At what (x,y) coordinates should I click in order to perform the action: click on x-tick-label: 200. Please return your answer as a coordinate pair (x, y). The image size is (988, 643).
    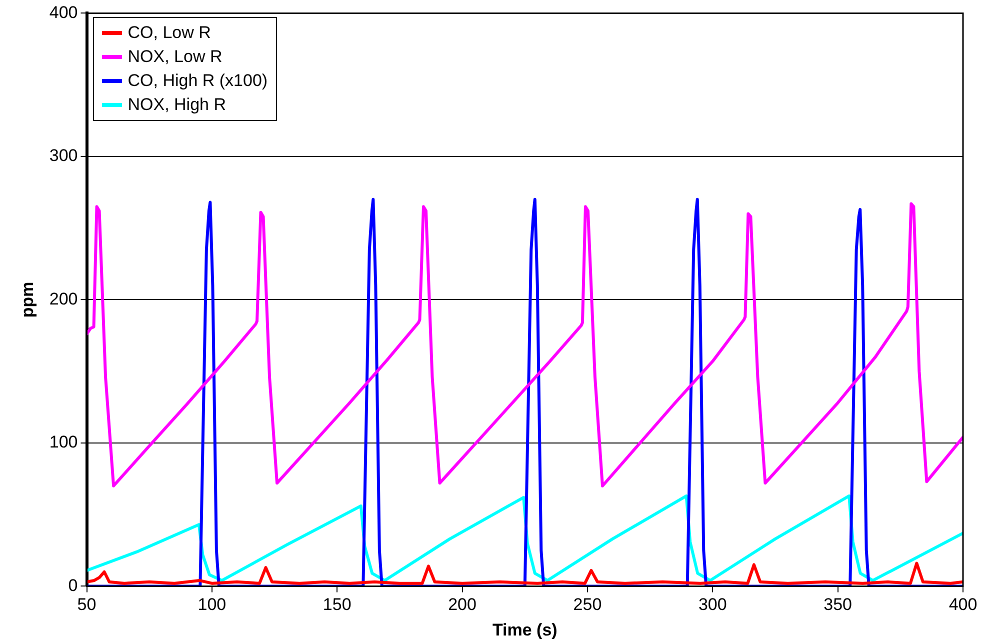
    Looking at the image, I should click on (462, 604).